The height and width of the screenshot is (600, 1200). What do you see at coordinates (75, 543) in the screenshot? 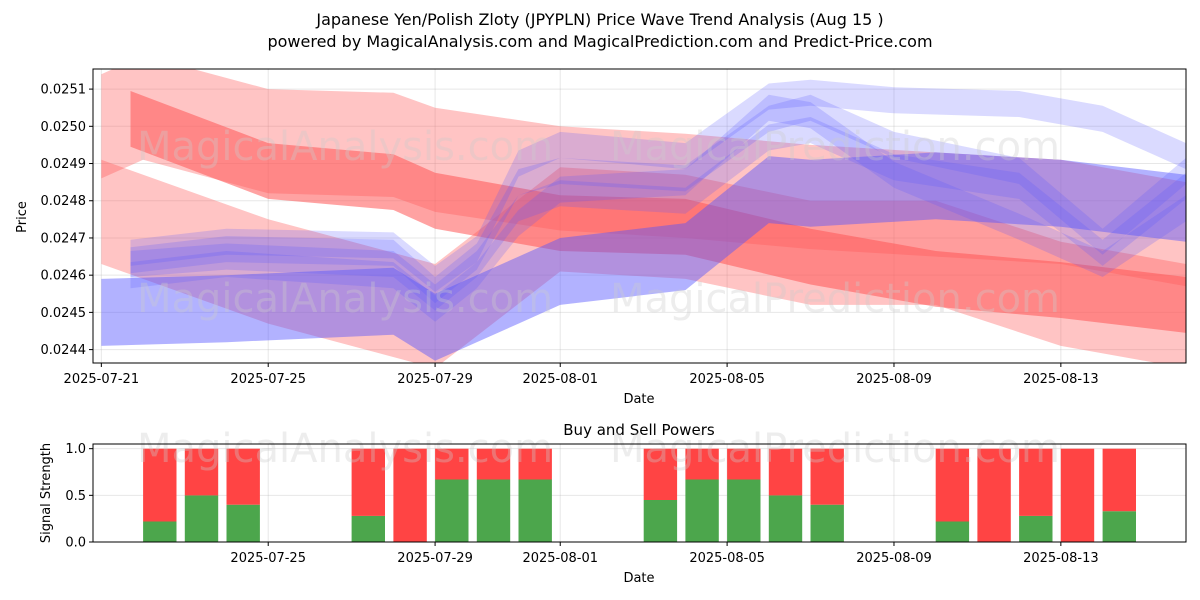
I see `signal-y-tick-label: 0.0` at bounding box center [75, 543].